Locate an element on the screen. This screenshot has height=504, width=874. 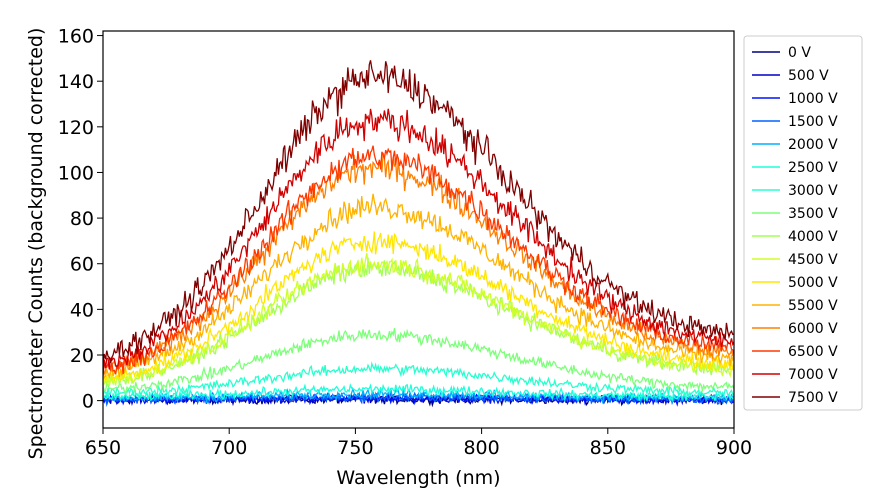
legend-item: 7000 V is located at coordinates (795, 375).